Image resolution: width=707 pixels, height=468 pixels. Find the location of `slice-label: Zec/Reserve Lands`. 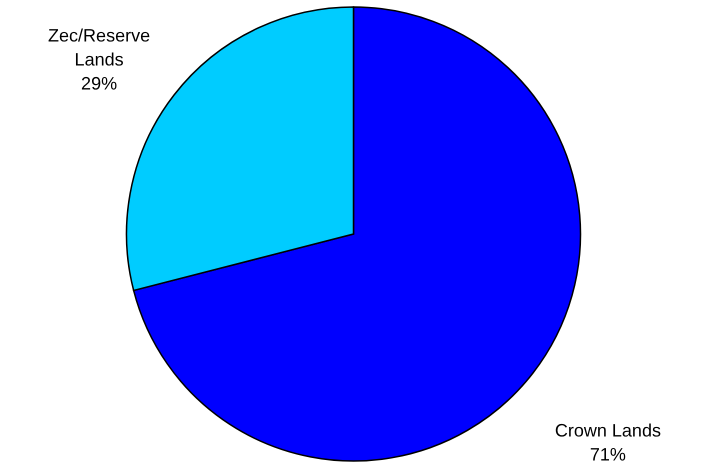

slice-label: Zec/Reserve Lands is located at coordinates (99, 48).